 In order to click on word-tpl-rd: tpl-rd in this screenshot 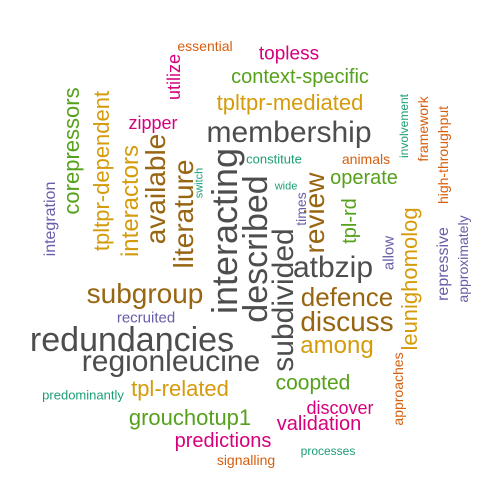, I will do `click(350, 221)`.